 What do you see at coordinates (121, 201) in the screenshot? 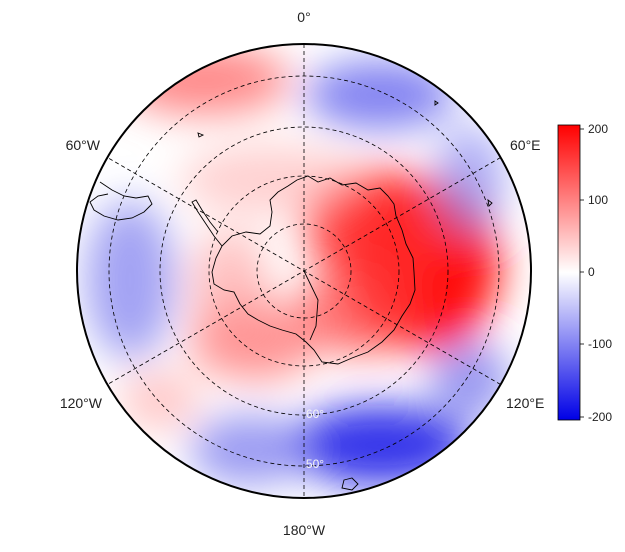
I see `south-america-tip` at bounding box center [121, 201].